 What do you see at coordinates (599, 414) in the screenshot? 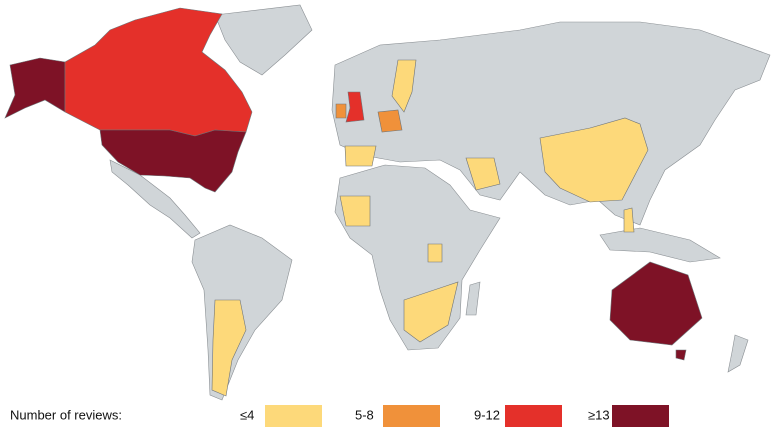
I see `legend-label: ≥13` at bounding box center [599, 414].